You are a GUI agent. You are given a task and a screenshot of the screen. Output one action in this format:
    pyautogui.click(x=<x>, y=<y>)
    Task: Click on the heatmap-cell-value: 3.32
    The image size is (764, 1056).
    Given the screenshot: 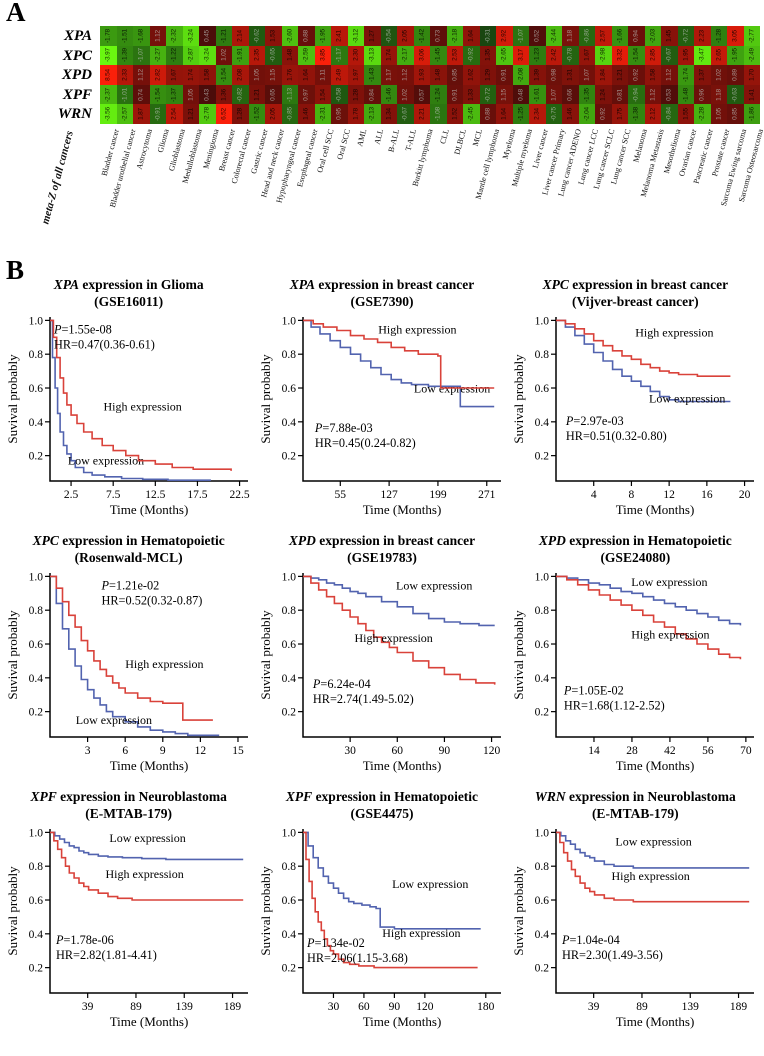 What is the action you would take?
    pyautogui.click(x=620, y=55)
    